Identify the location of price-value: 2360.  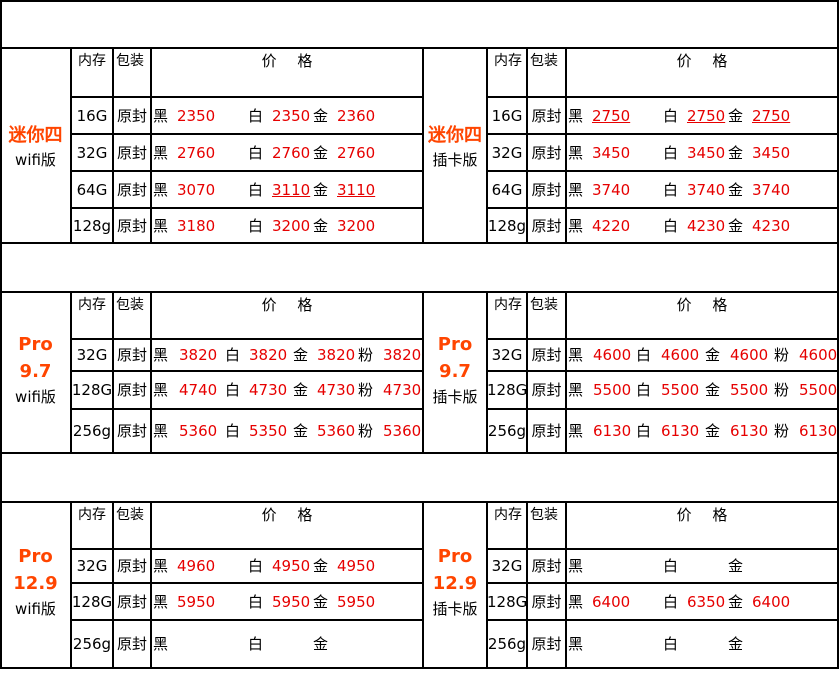
(356, 116).